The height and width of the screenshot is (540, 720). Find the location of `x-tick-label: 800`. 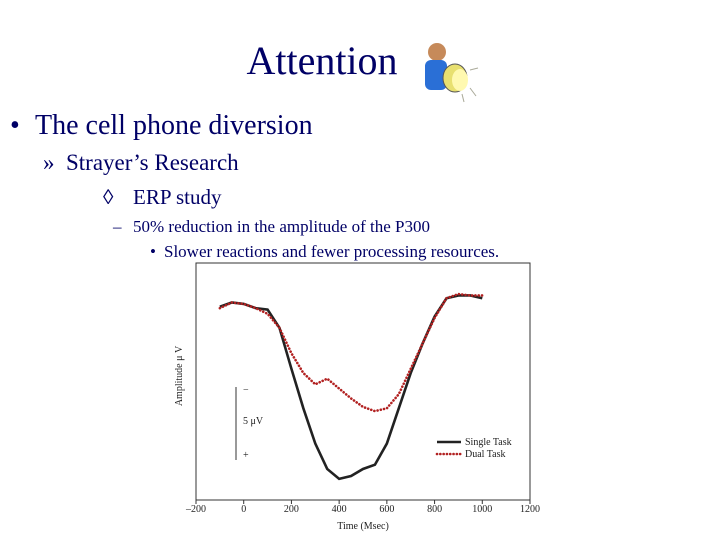

x-tick-label: 800 is located at coordinates (434, 509).